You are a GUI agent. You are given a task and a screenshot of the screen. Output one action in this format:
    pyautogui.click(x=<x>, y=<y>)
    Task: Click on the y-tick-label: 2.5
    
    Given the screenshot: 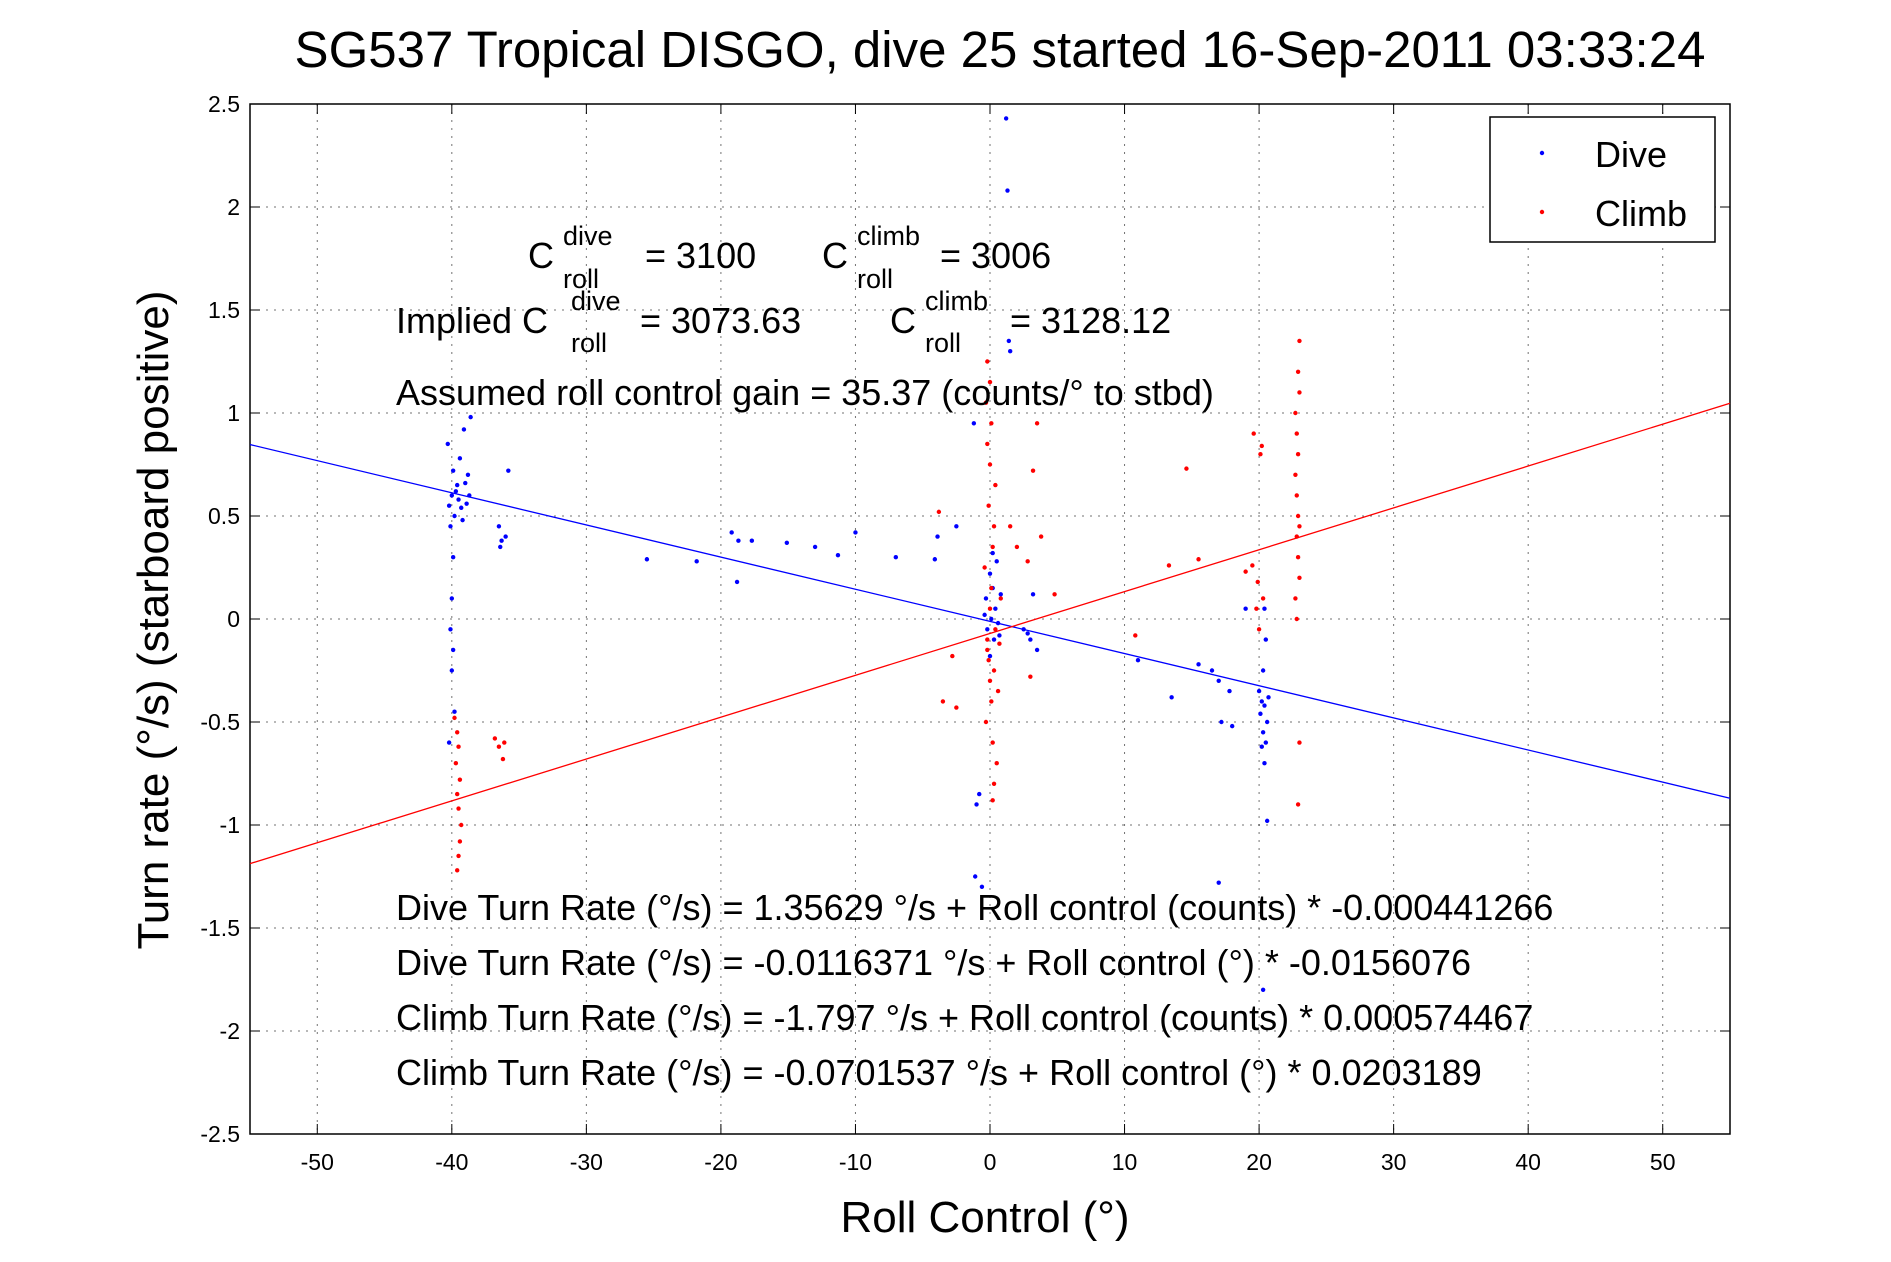 What is the action you would take?
    pyautogui.click(x=224, y=104)
    